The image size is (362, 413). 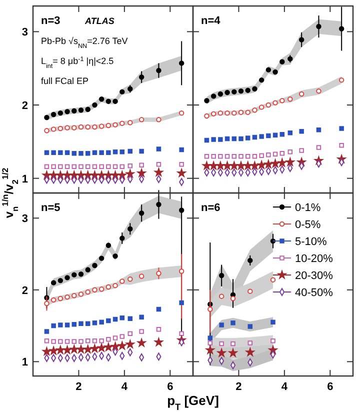 I want to click on text: n=3, so click(x=50, y=21).